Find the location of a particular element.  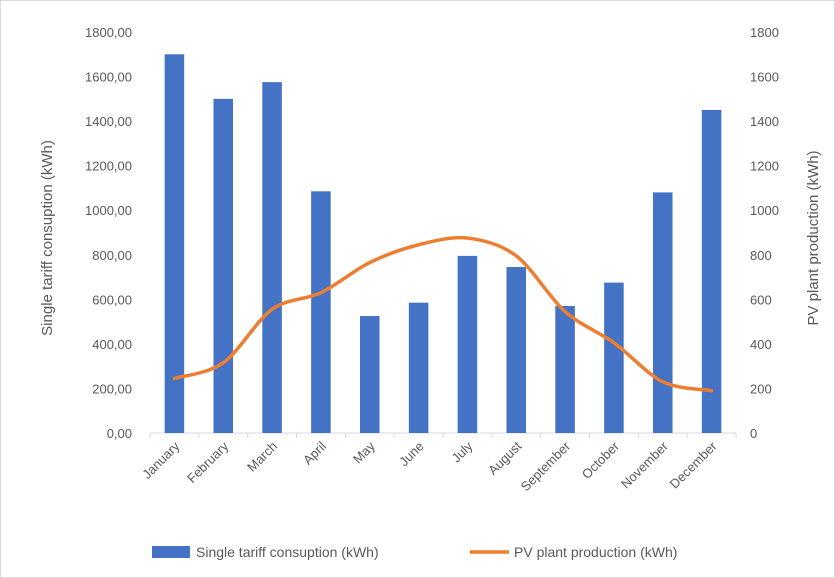

left-tick-label: 1800,00 is located at coordinates (108, 32).